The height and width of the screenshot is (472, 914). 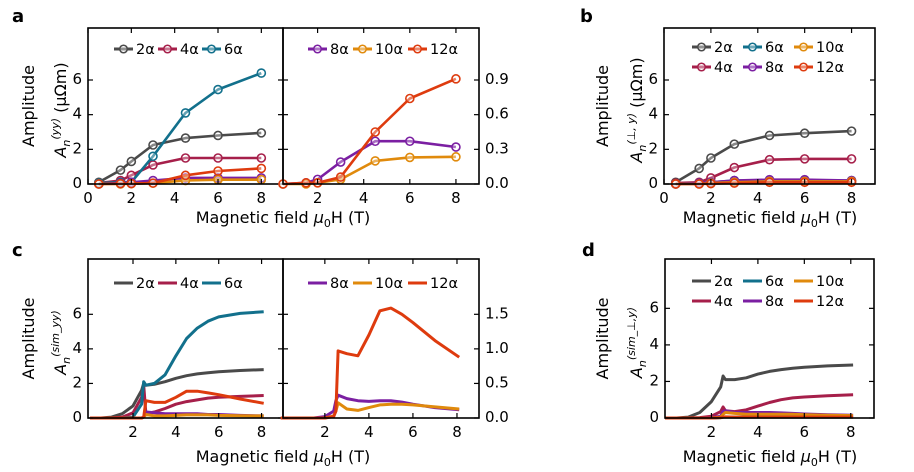 I want to click on legend: 8α 10α 12α, so click(x=383, y=284).